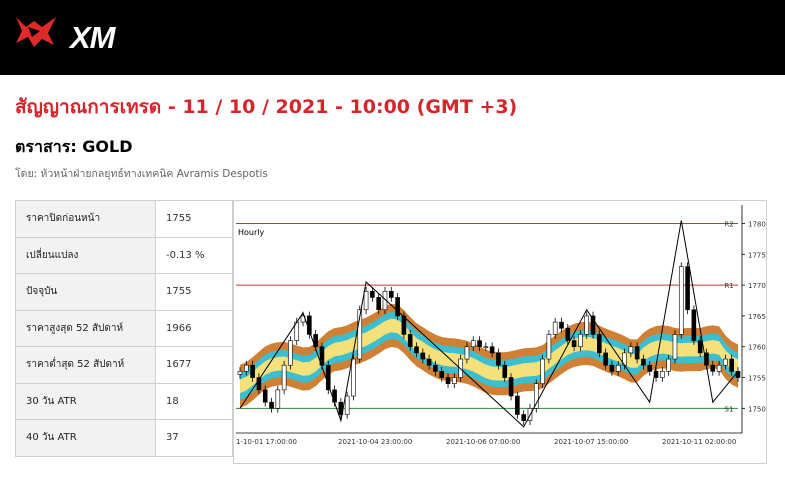 The width and height of the screenshot is (785, 483). Describe the element at coordinates (757, 286) in the screenshot. I see `y-tick-label: 1770` at that location.